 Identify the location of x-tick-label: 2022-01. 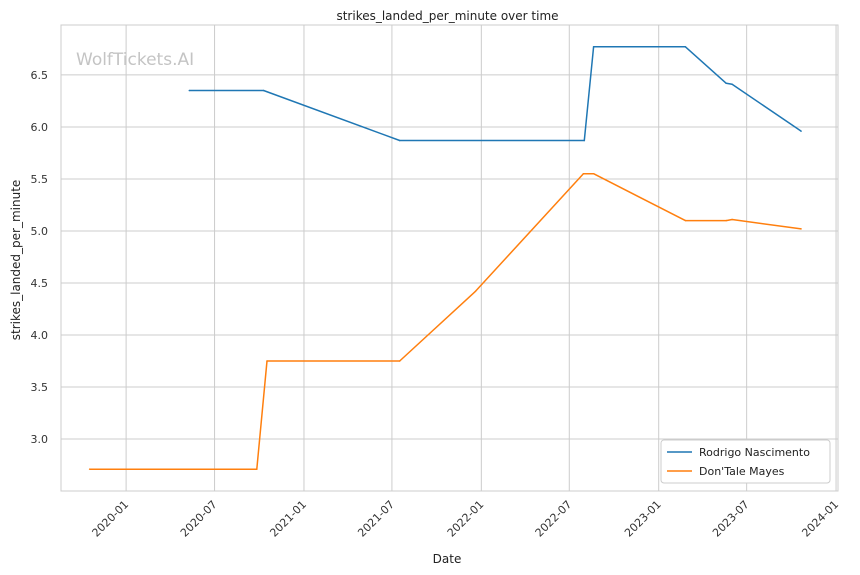
(466, 519).